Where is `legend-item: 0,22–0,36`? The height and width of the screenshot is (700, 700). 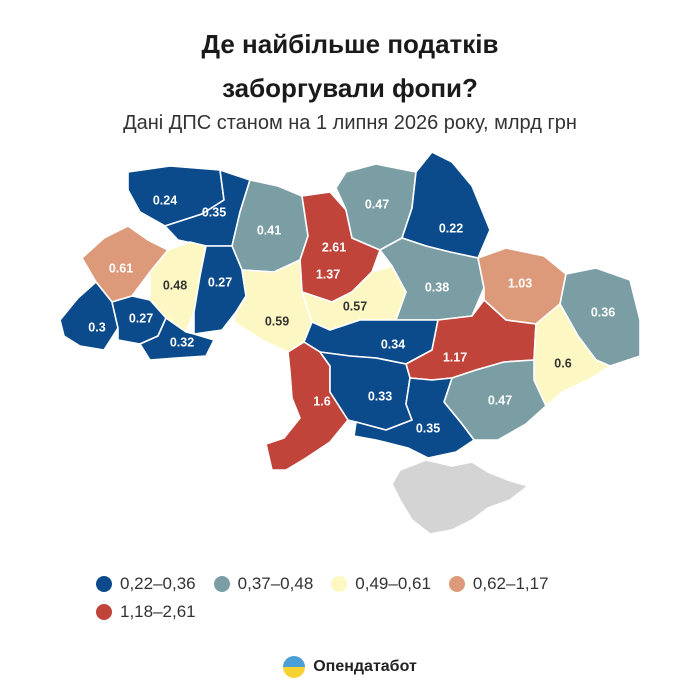 legend-item: 0,22–0,36 is located at coordinates (146, 584).